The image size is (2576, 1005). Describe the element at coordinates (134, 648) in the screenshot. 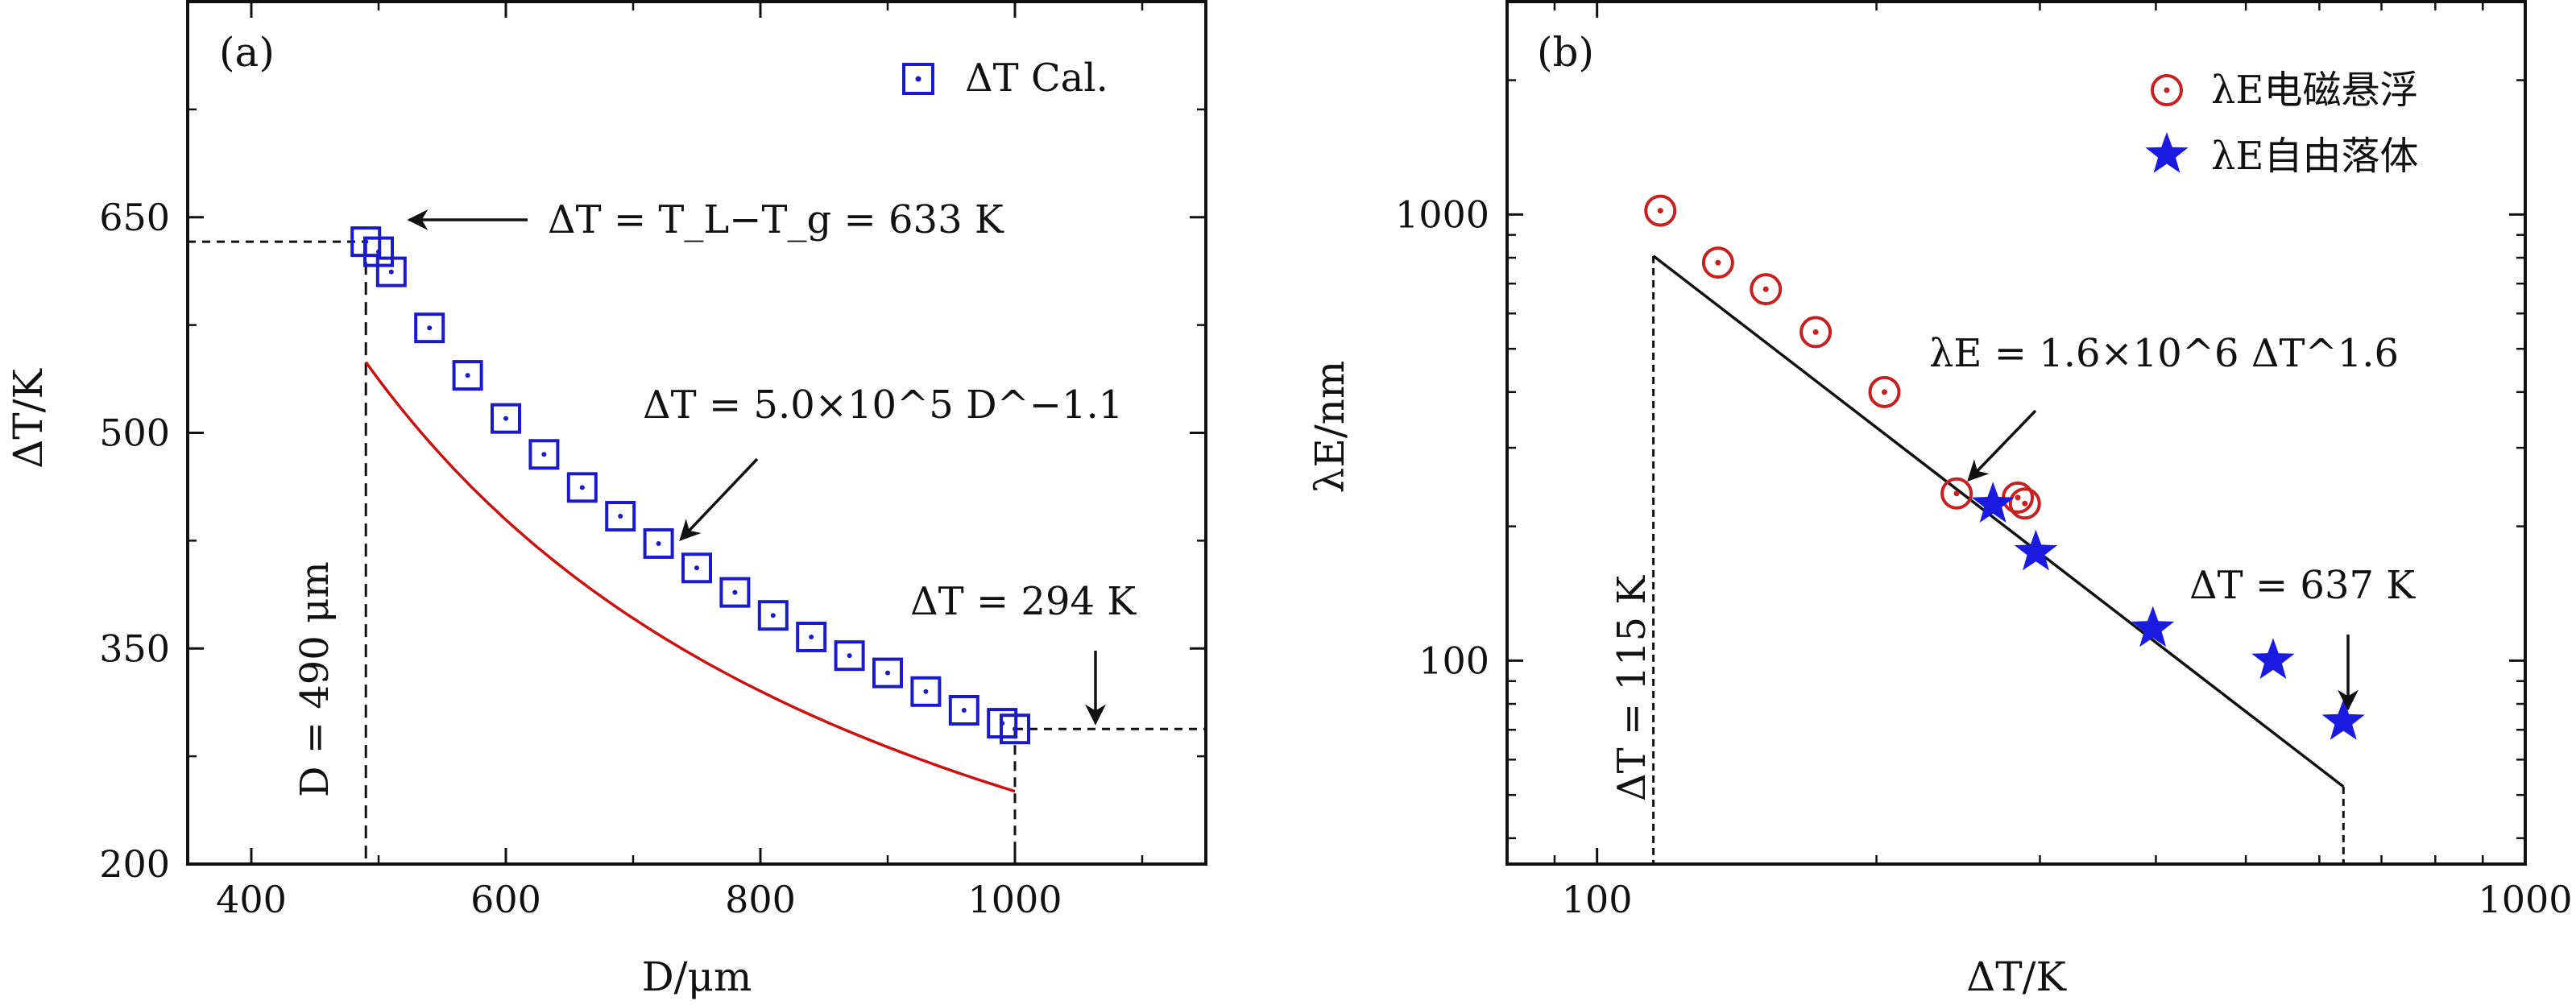

I see `y-tick-label: 350` at that location.